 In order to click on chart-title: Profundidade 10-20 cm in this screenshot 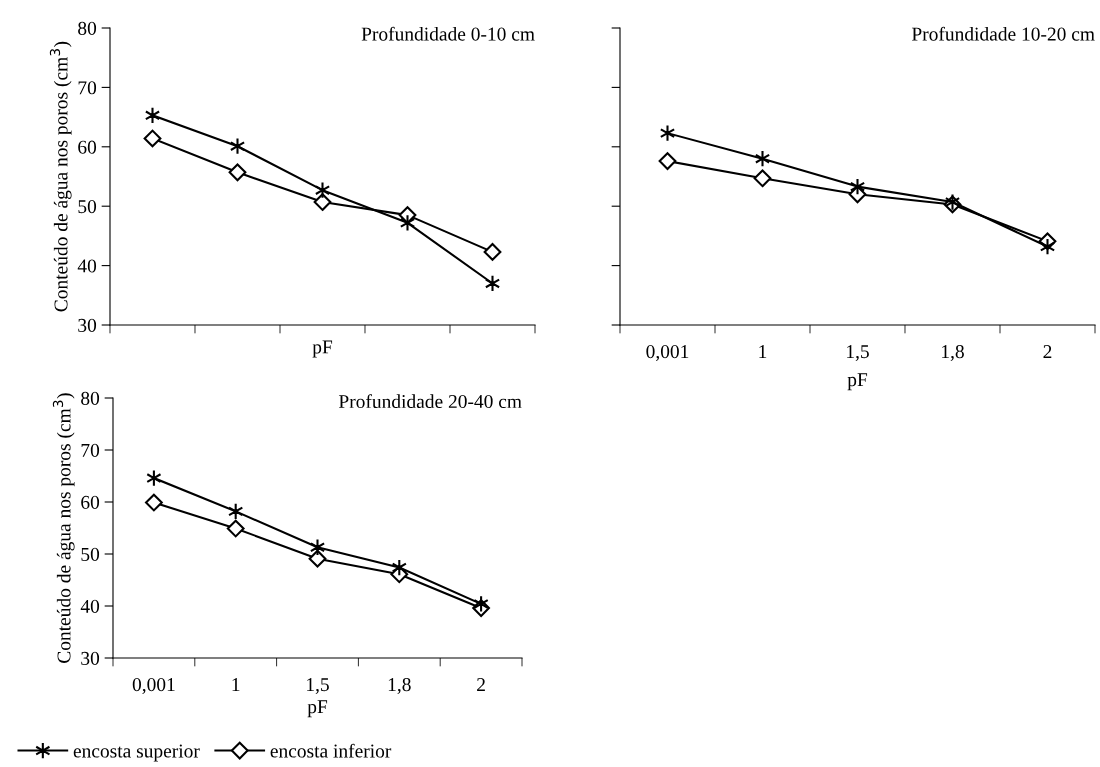, I will do `click(1003, 33)`.